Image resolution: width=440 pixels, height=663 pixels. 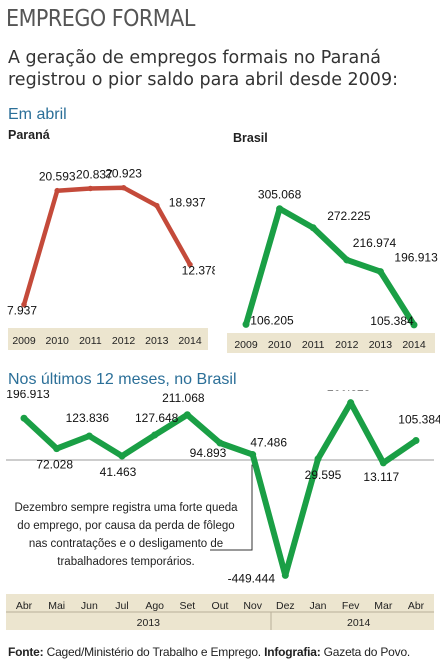 I want to click on months-tick-label: Jun, so click(x=89, y=606).